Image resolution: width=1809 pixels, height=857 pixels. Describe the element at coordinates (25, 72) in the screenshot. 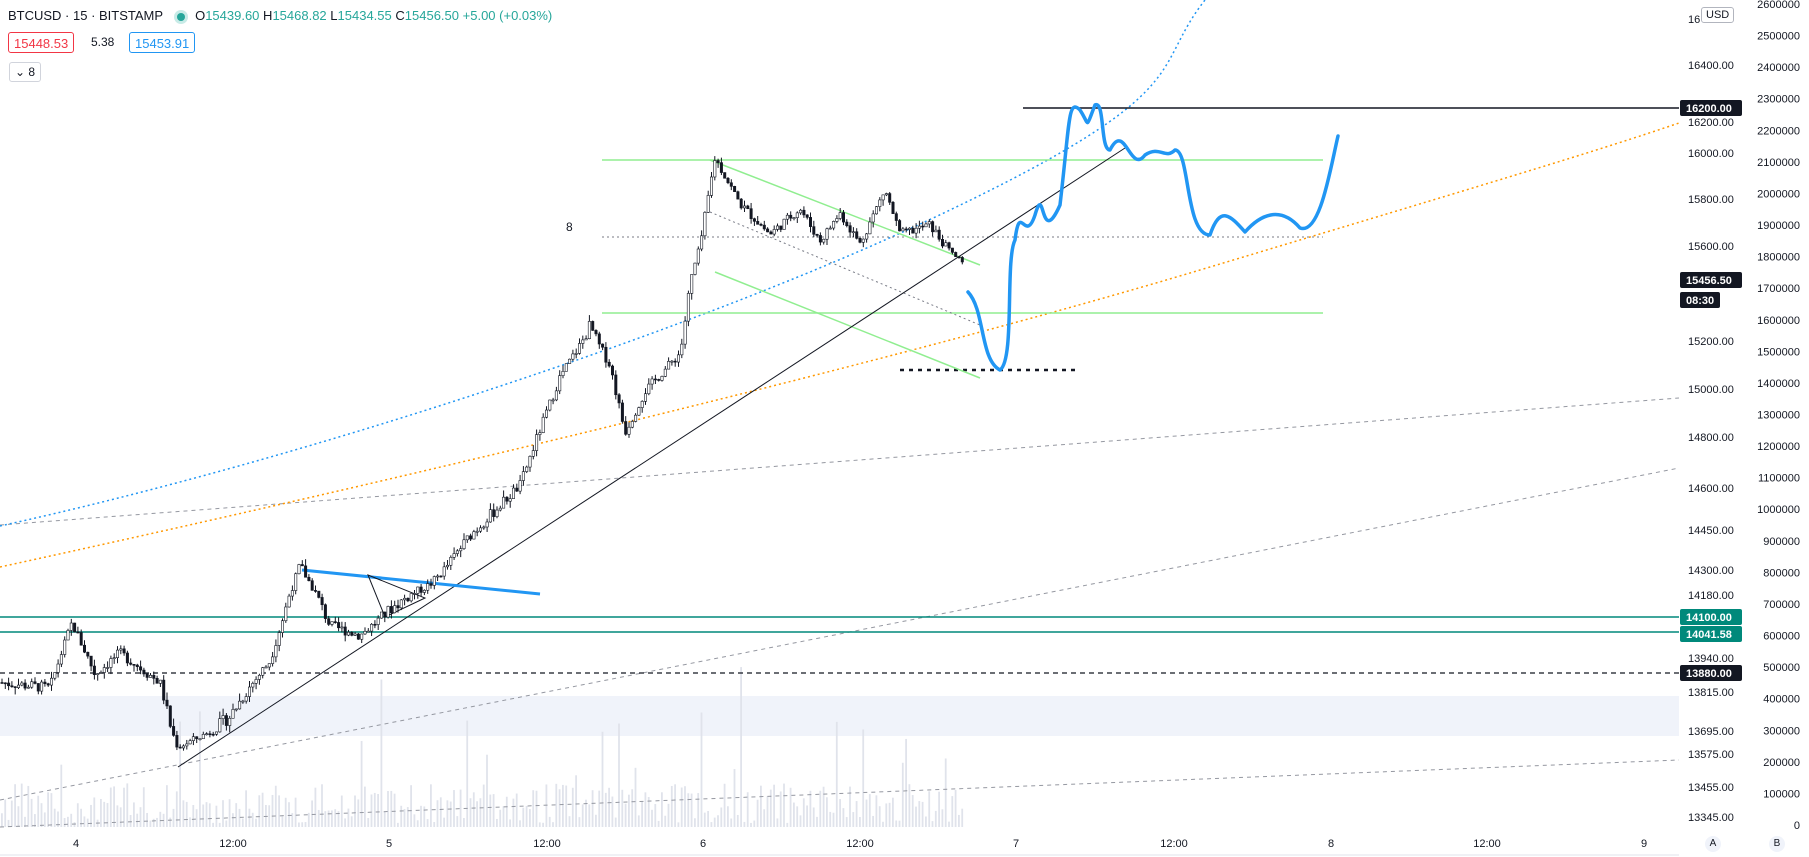

I see `indicators-toggle: ⌄ 8` at that location.